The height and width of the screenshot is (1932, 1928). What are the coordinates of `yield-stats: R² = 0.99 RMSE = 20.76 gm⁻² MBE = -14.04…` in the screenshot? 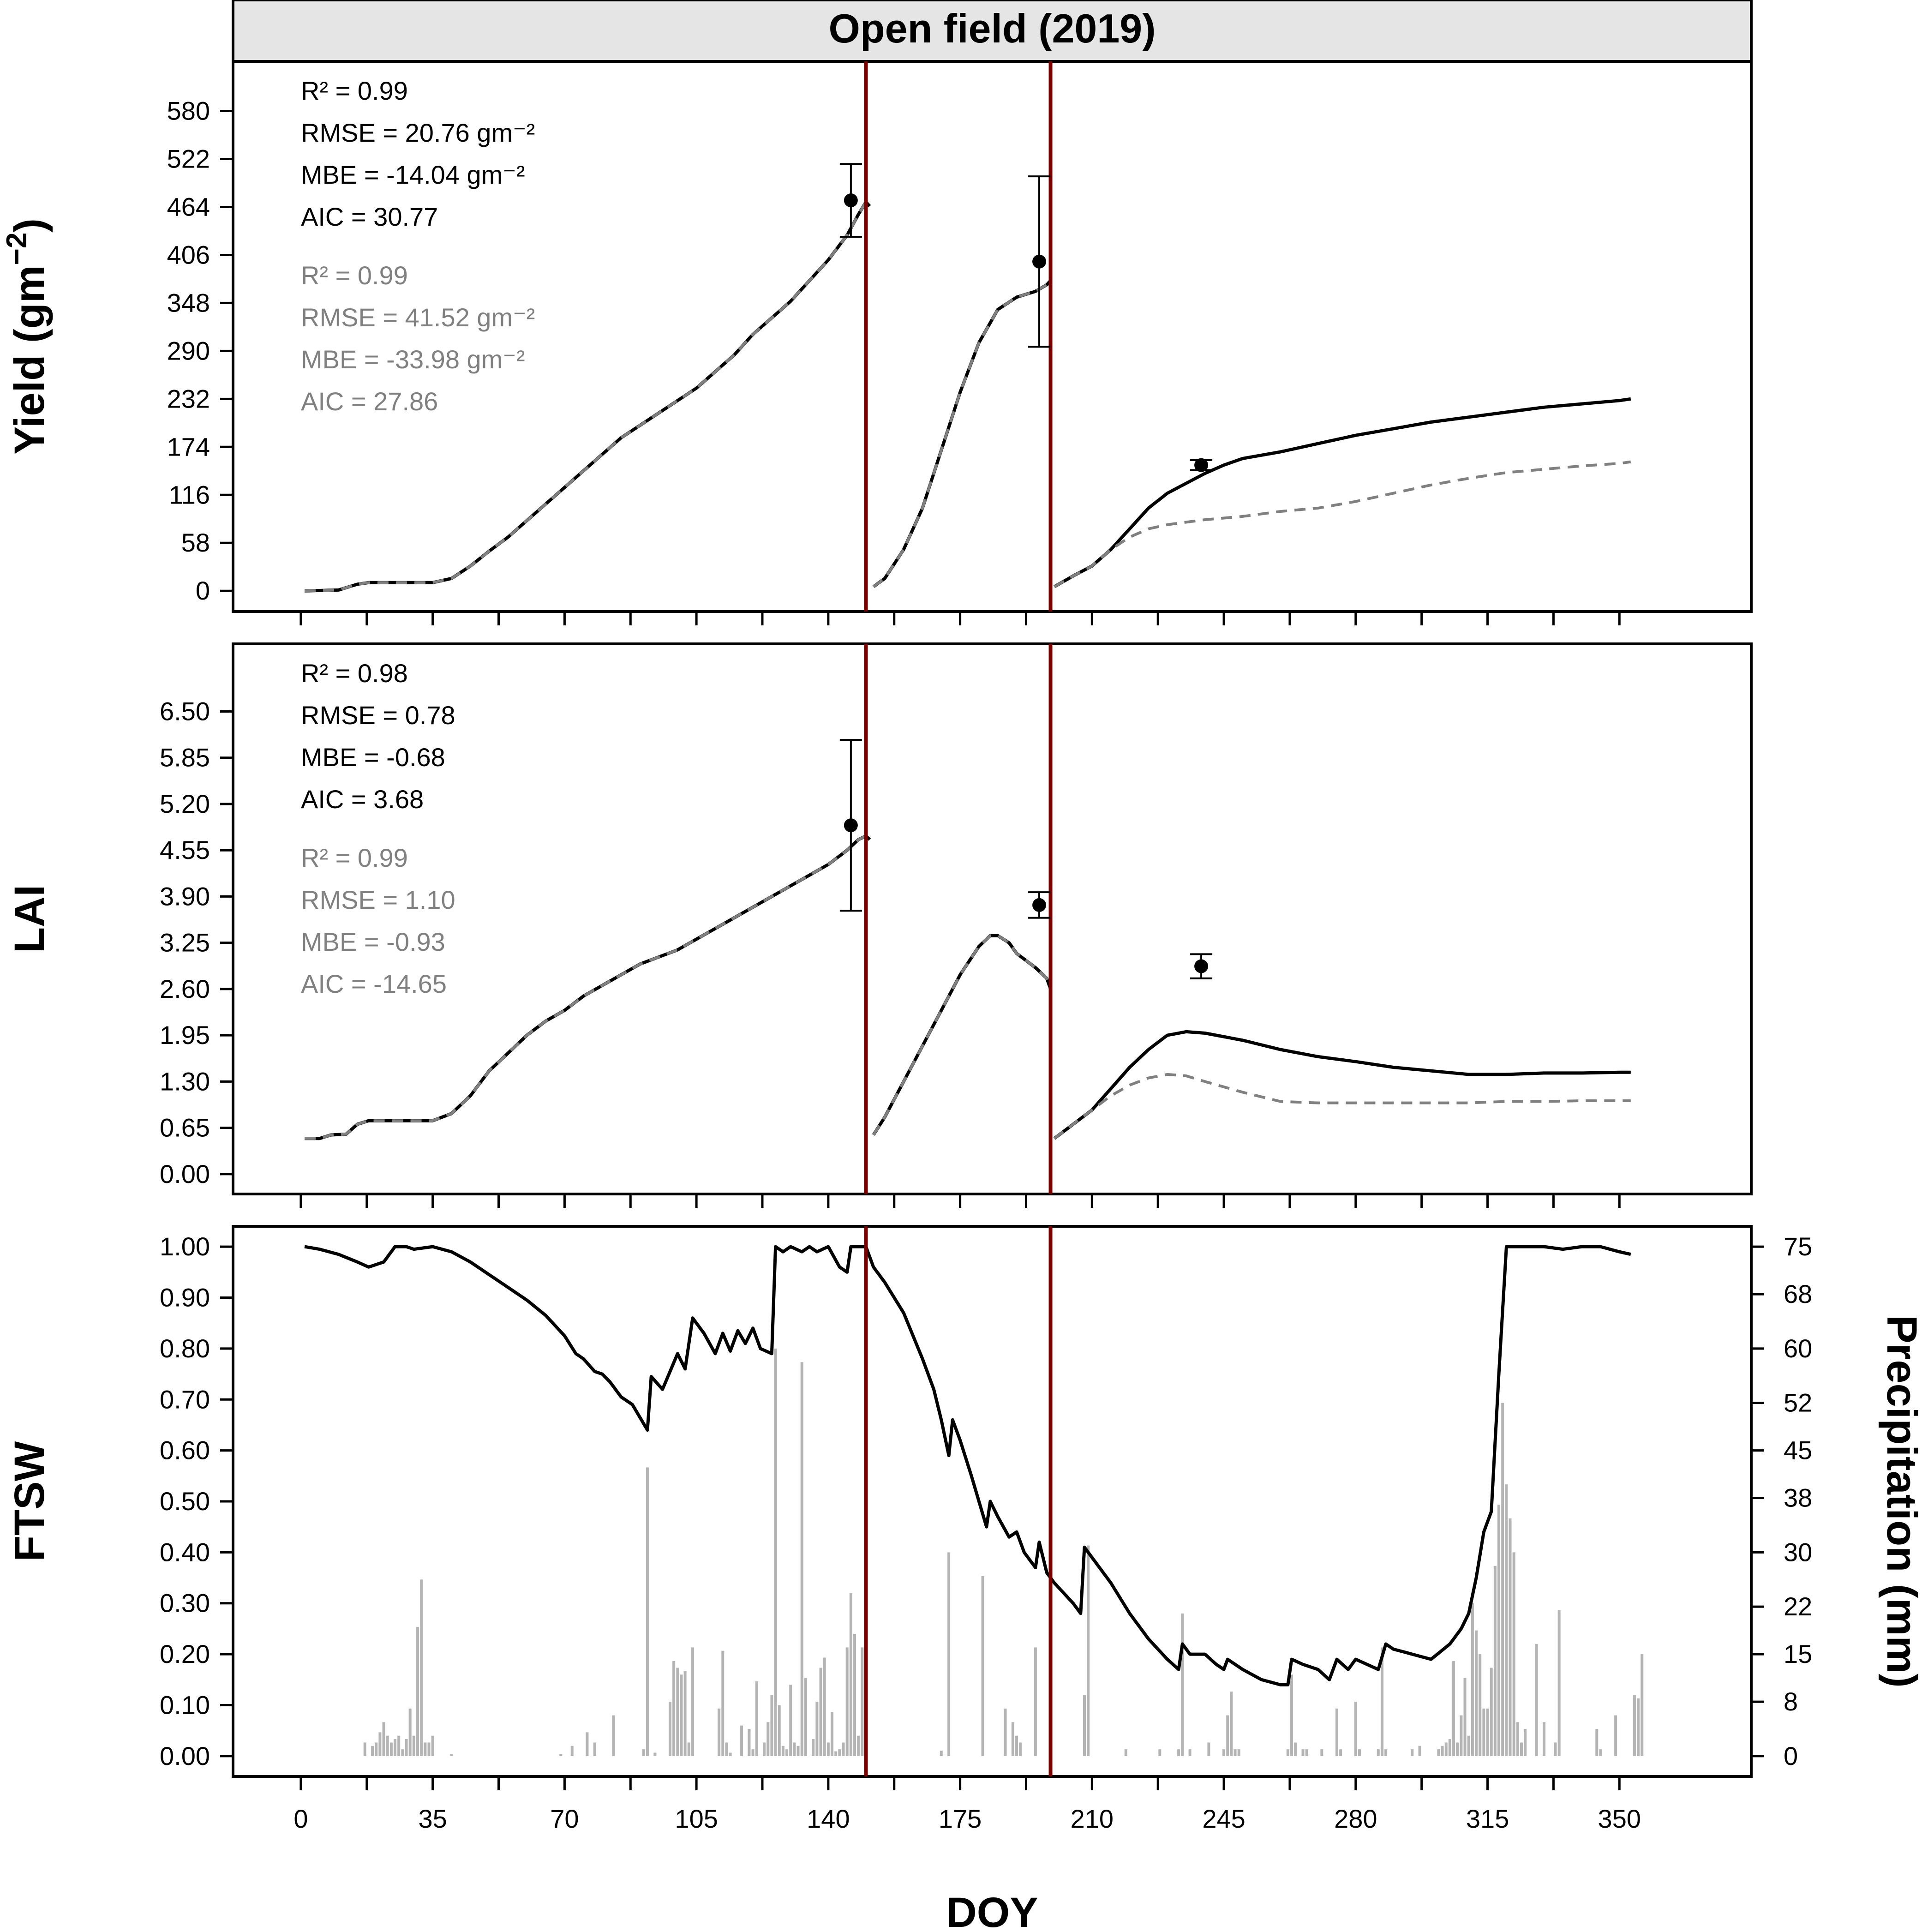 It's located at (418, 246).